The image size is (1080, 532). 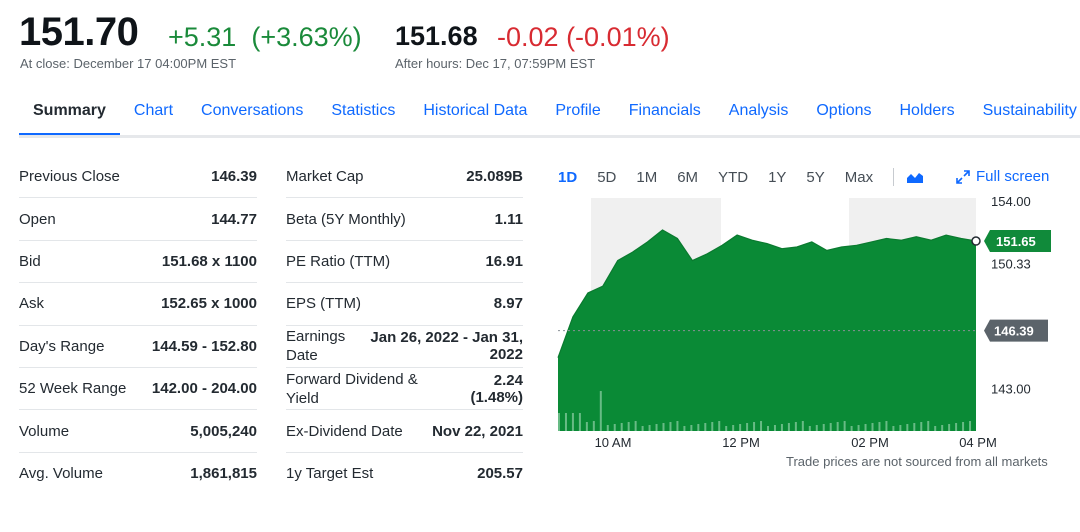 I want to click on stat-row: Ex-Dividend Date Nov 22, 2021, so click(x=404, y=431).